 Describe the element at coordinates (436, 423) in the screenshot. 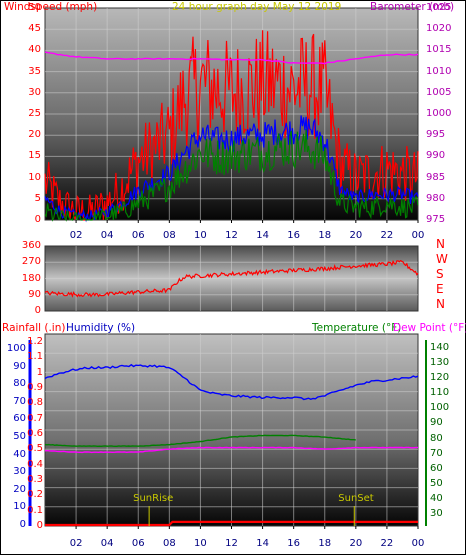

I see `temperature-y-tick: 90` at that location.